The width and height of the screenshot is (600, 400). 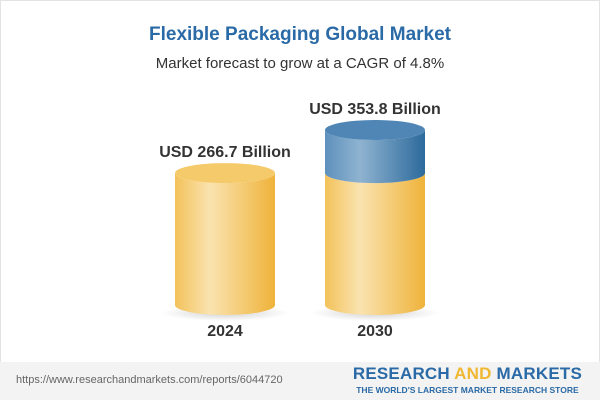 What do you see at coordinates (225, 152) in the screenshot?
I see `data-label-0: USD 266.7 Billion` at bounding box center [225, 152].